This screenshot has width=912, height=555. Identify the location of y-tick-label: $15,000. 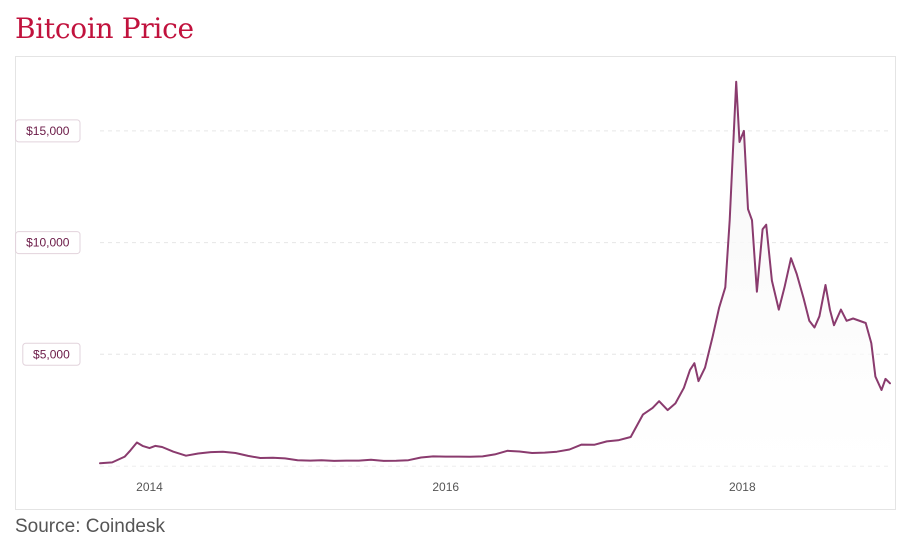
(48, 131).